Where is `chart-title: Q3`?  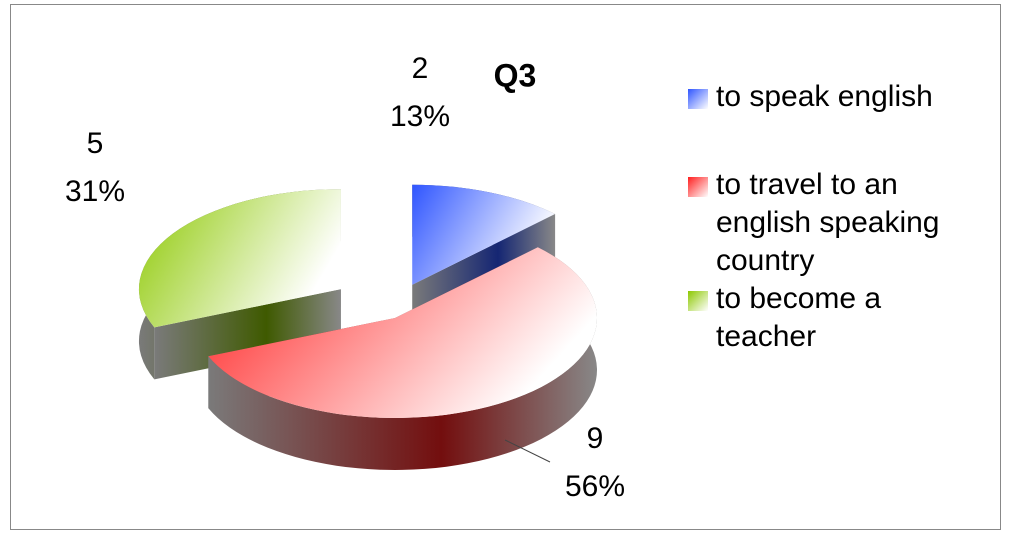 chart-title: Q3 is located at coordinates (515, 75).